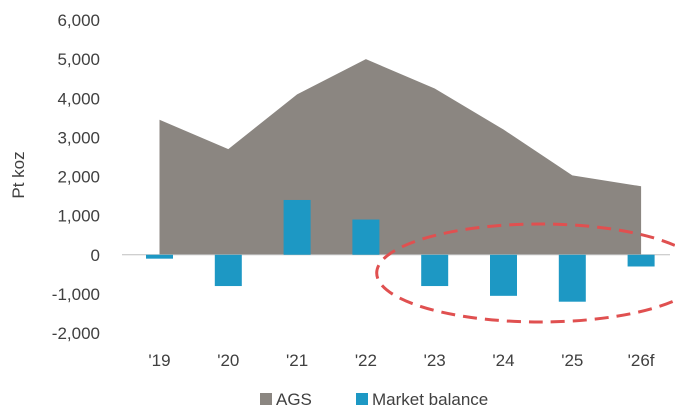  Describe the element at coordinates (76, 294) in the screenshot. I see `y-tick-label: -1,000` at that location.